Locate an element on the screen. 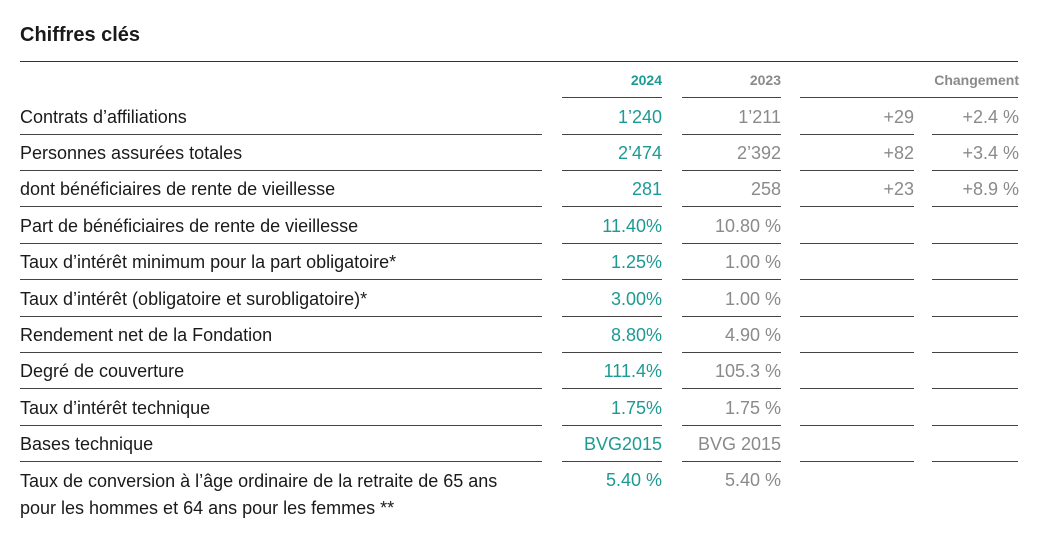 This screenshot has height=541, width=1051. row-label: Degré de couverture is located at coordinates (102, 371).